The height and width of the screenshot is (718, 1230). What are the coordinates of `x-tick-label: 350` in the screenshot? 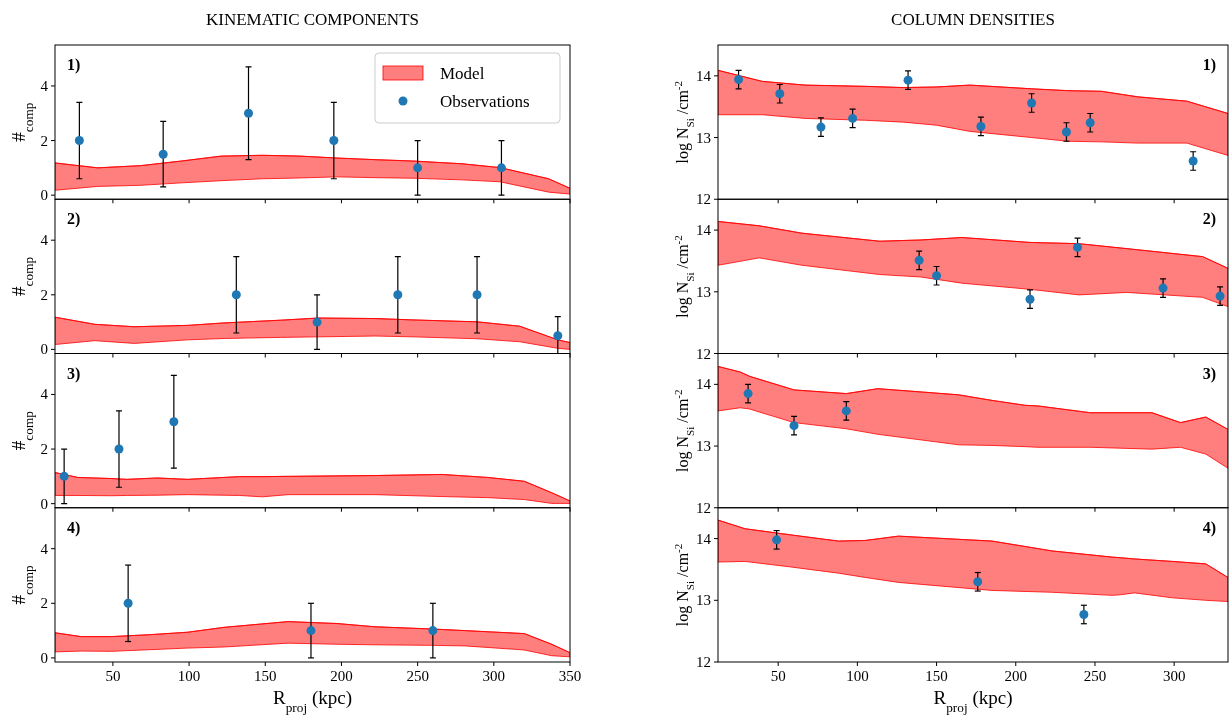 It's located at (570, 676).